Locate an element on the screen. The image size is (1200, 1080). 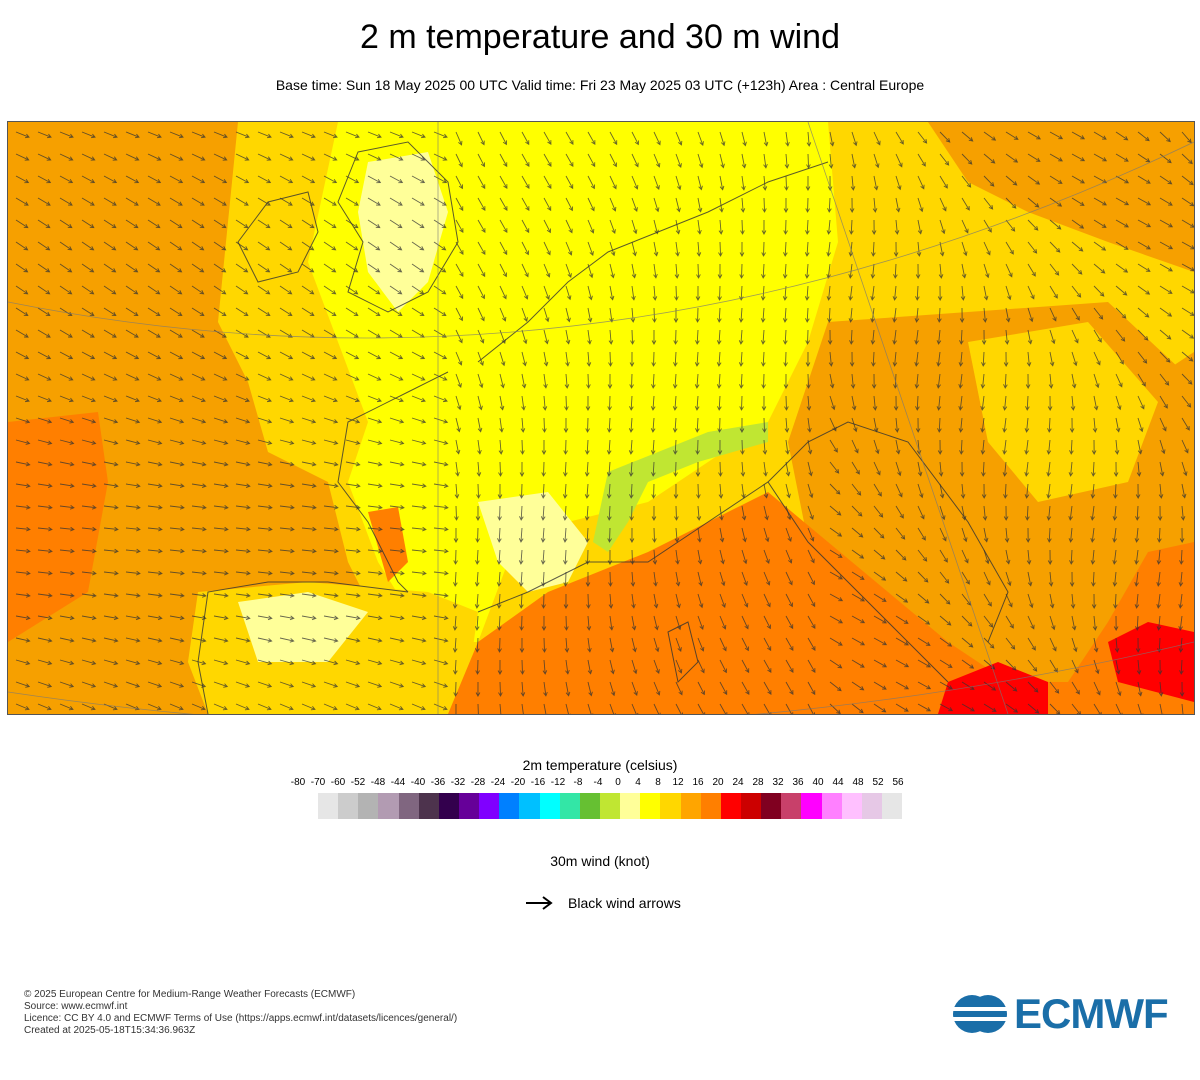
legend-tick-label: -16 is located at coordinates (538, 782).